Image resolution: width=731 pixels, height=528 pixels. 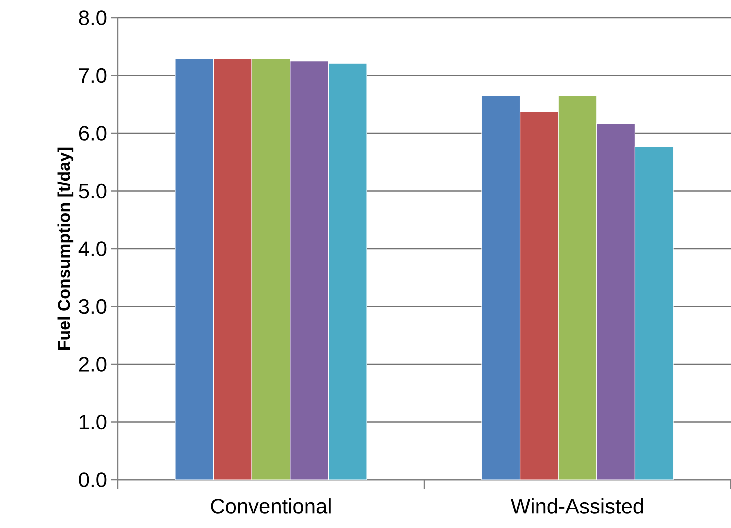 I want to click on y-tick-label: 6.0, so click(x=93, y=133).